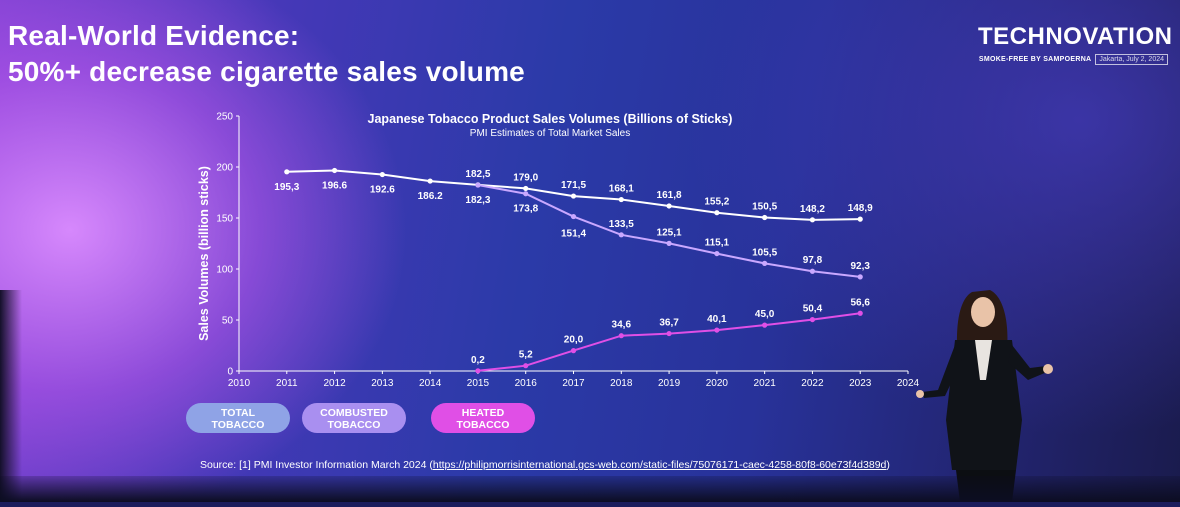  What do you see at coordinates (230, 372) in the screenshot?
I see `y-tick-label: 0` at bounding box center [230, 372].